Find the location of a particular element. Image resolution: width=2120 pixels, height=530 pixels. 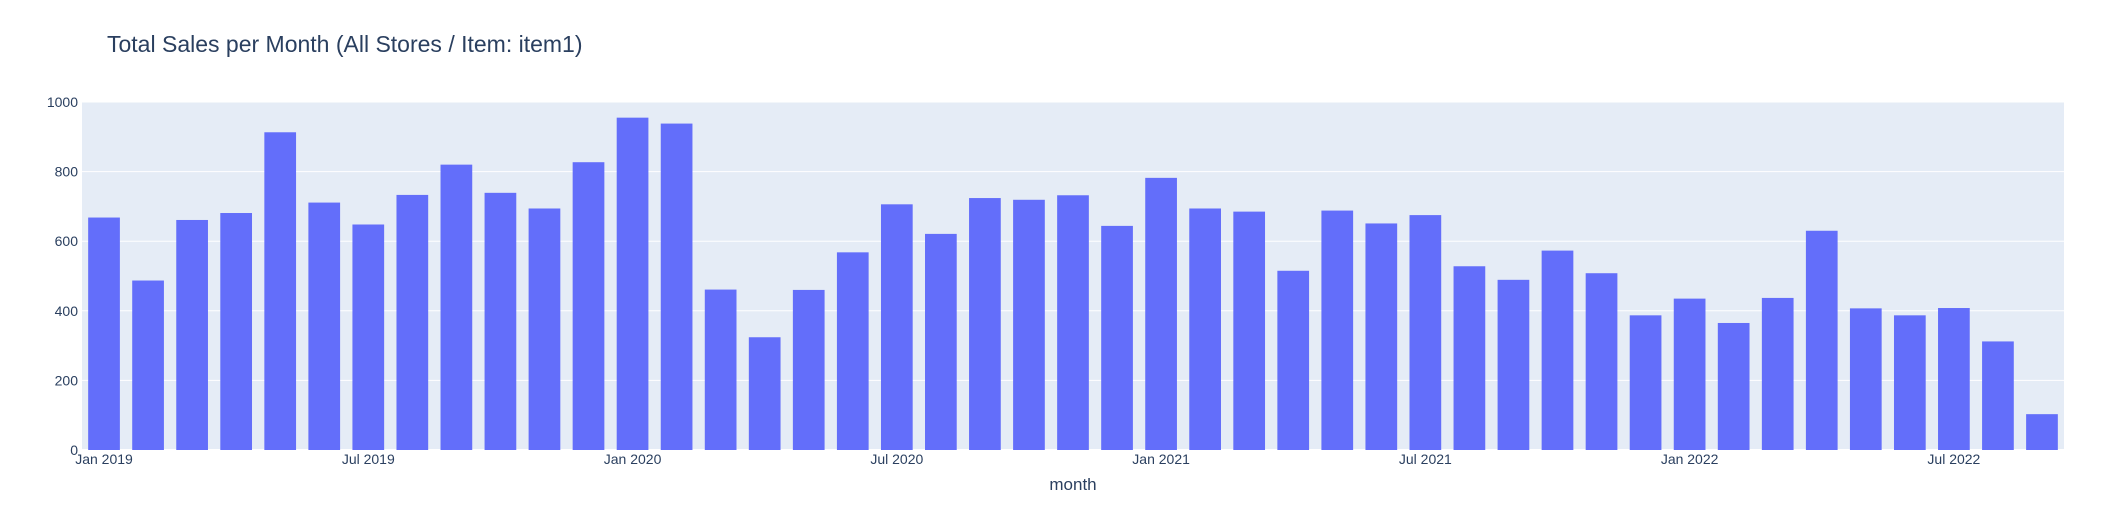

x-tick-label: Jul 2022 is located at coordinates (1953, 459).